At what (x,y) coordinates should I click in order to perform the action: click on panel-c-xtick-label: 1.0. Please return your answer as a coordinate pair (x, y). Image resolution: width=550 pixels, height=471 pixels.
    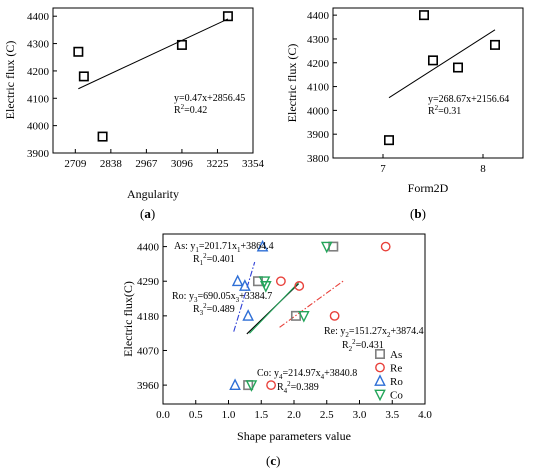
    Looking at the image, I should click on (229, 415).